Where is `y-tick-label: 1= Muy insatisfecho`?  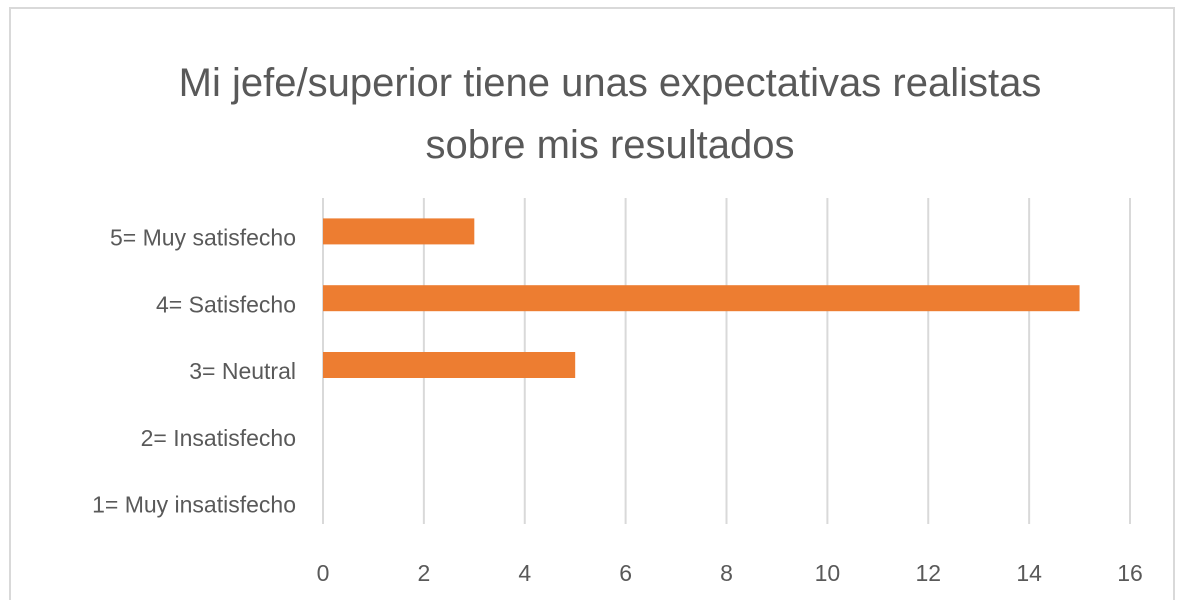 y-tick-label: 1= Muy insatisfecho is located at coordinates (194, 505).